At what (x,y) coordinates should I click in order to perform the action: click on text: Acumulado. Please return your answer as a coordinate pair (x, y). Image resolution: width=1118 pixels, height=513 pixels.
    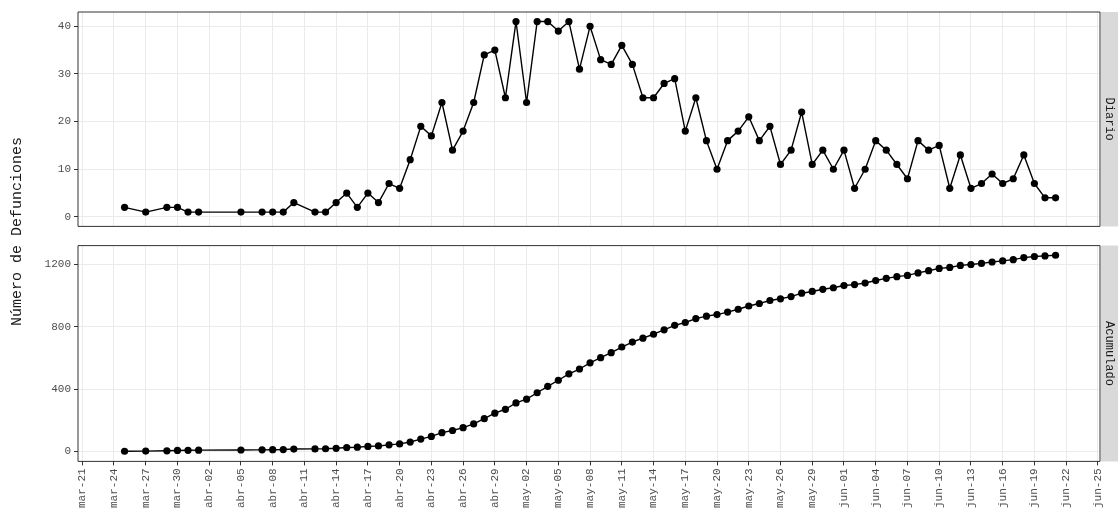
    Looking at the image, I should click on (1109, 353).